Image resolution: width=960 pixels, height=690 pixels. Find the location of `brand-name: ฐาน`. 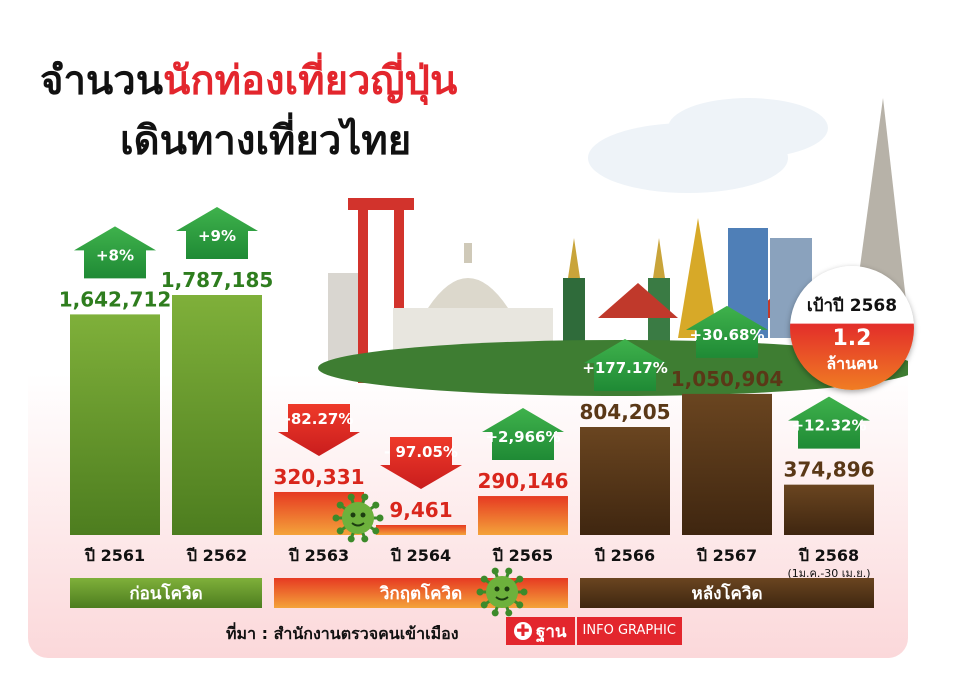

brand-name: ฐาน is located at coordinates (551, 631).